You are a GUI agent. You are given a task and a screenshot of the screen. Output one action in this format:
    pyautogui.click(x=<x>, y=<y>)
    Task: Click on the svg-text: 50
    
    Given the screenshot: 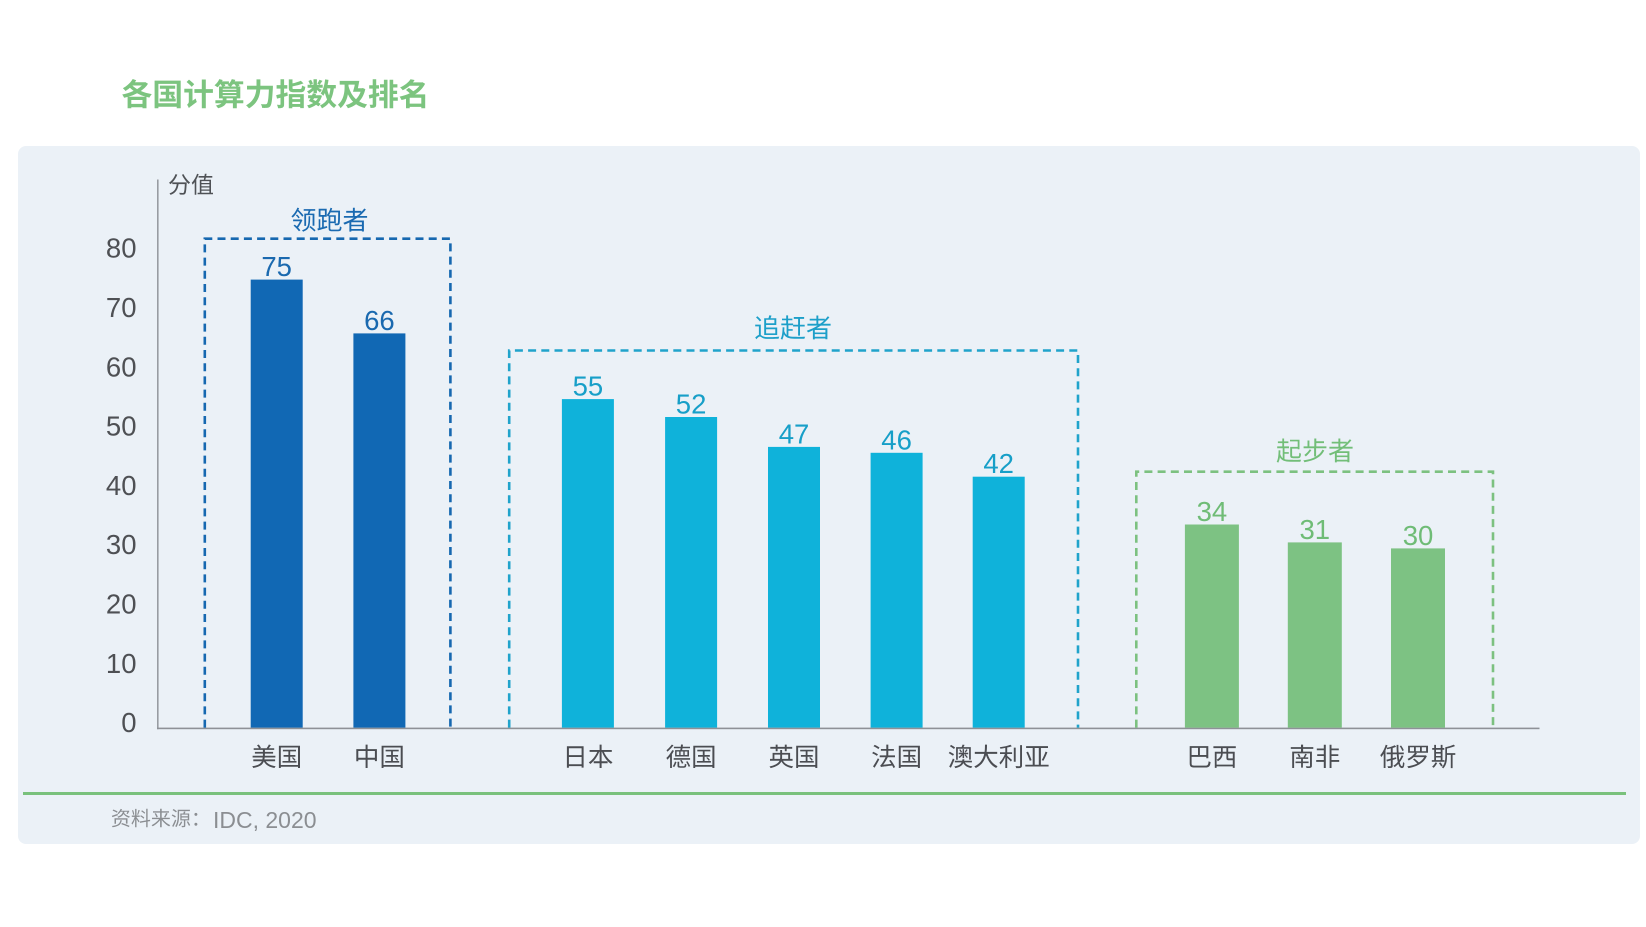 What is the action you would take?
    pyautogui.click(x=121, y=426)
    